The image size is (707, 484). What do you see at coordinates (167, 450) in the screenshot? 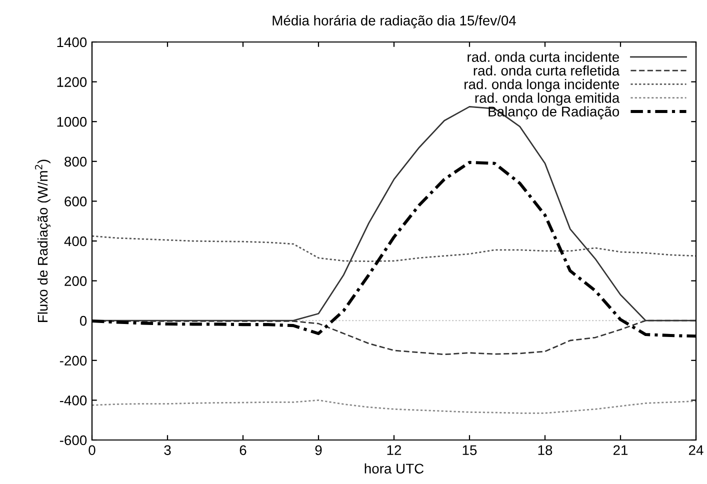
I see `x-tick-label: 3` at bounding box center [167, 450].